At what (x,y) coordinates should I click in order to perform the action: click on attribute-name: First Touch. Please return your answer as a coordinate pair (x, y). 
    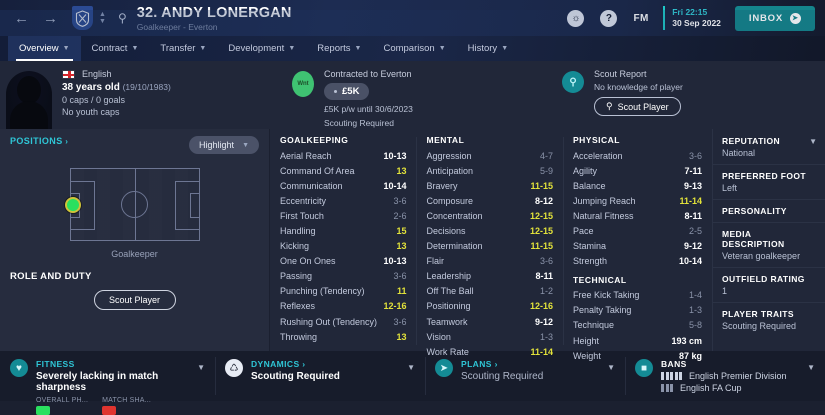
    Looking at the image, I should click on (302, 215).